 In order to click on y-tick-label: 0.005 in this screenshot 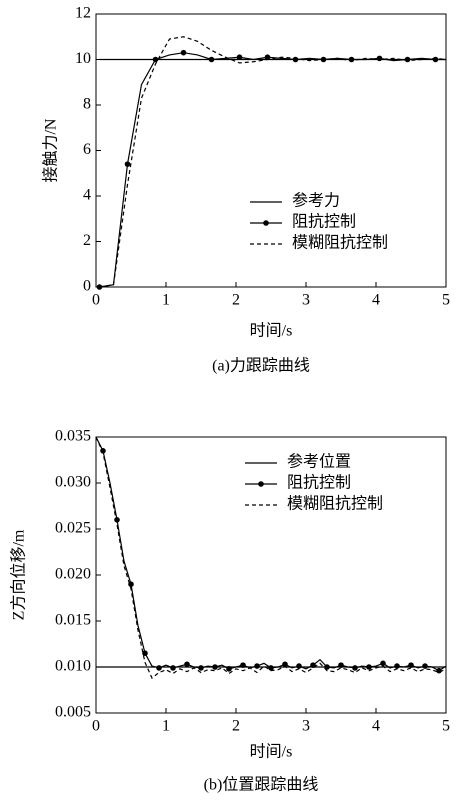, I will do `click(73, 712)`.